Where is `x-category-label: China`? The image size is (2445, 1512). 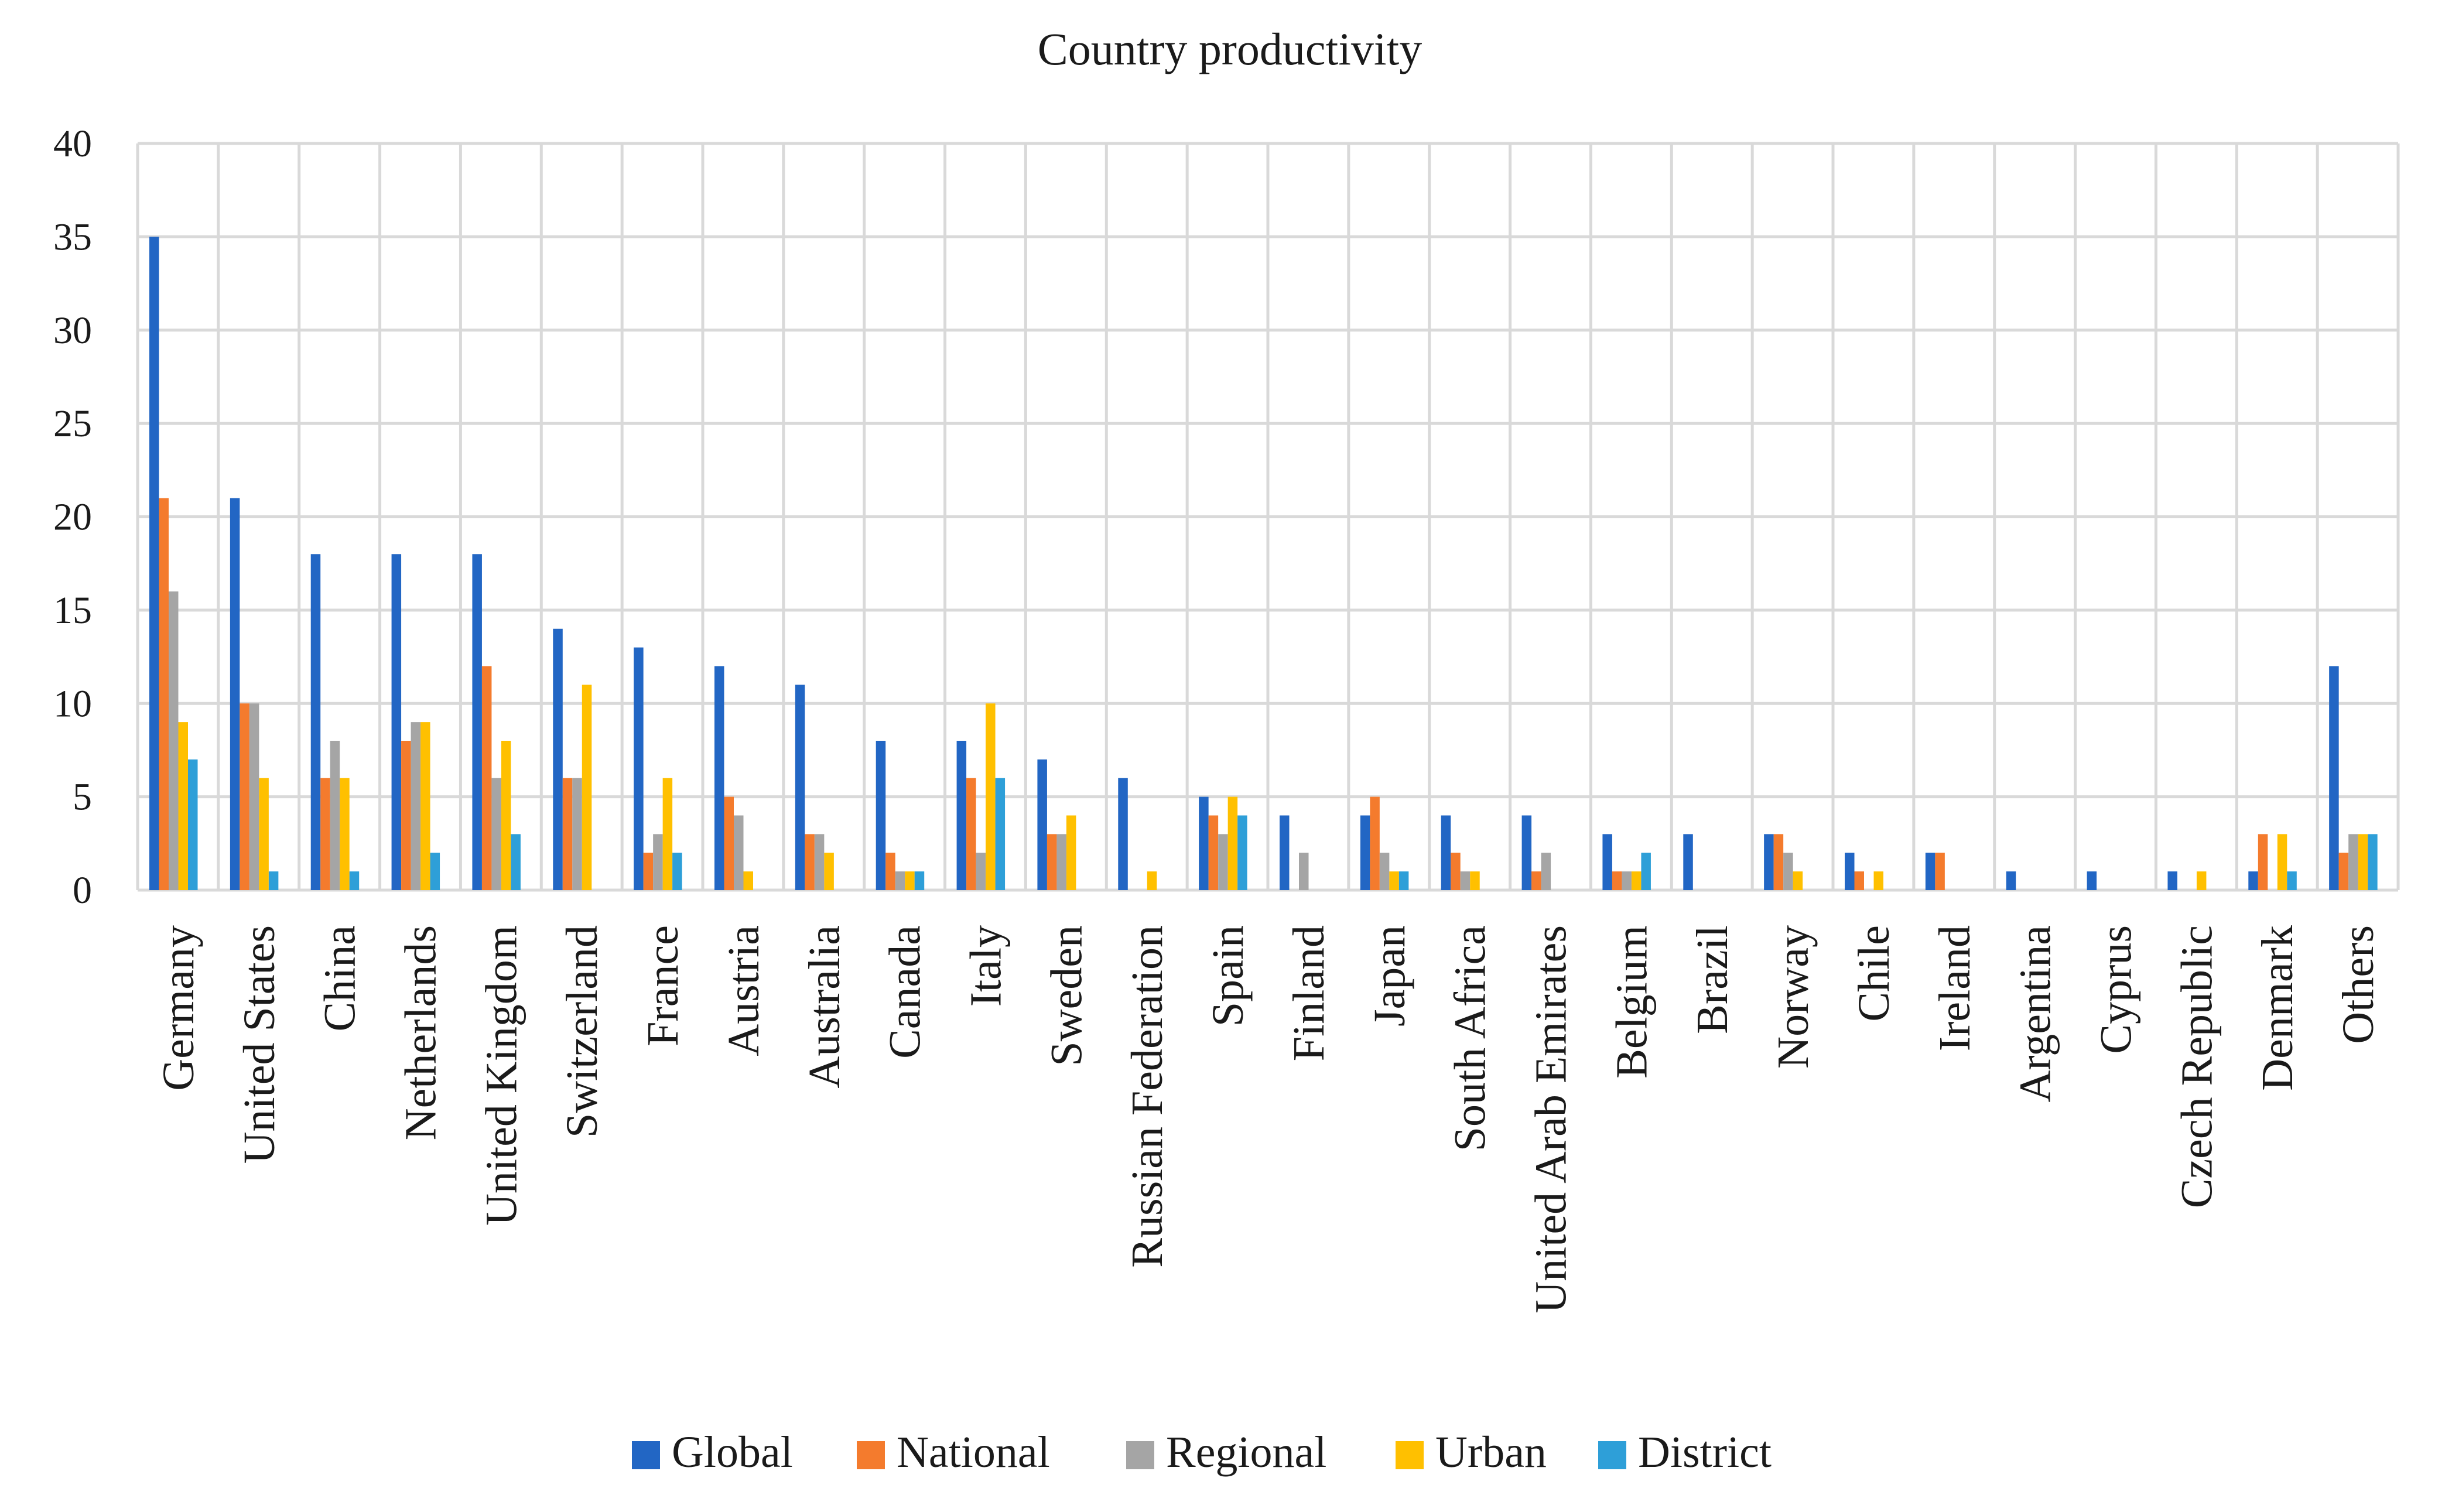 x-category-label: China is located at coordinates (341, 978).